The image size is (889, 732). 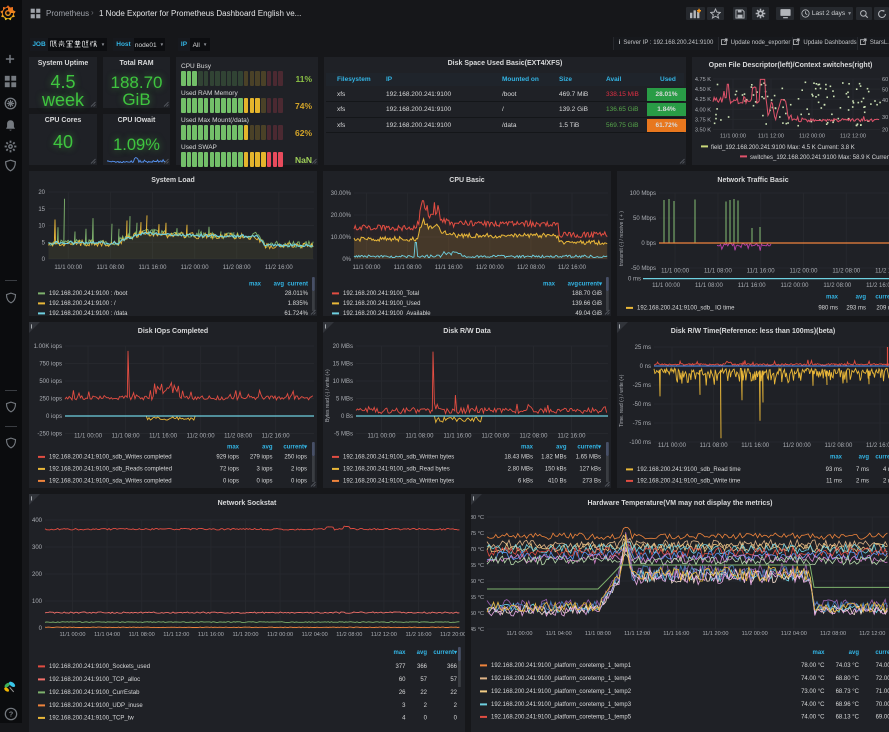 What do you see at coordinates (247, 503) in the screenshot?
I see `svg-text: Network Sockstat` at bounding box center [247, 503].